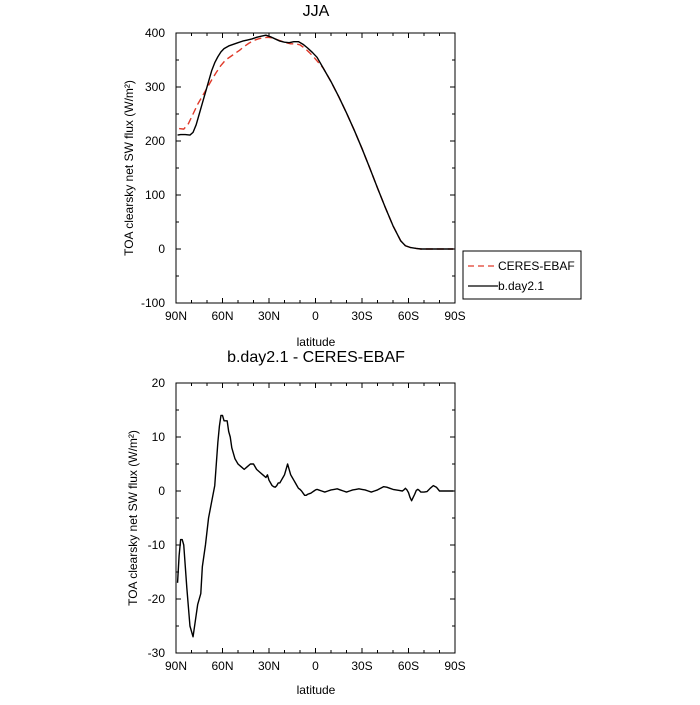  Describe the element at coordinates (155, 33) in the screenshot. I see `top-y-tick-label: 400` at that location.